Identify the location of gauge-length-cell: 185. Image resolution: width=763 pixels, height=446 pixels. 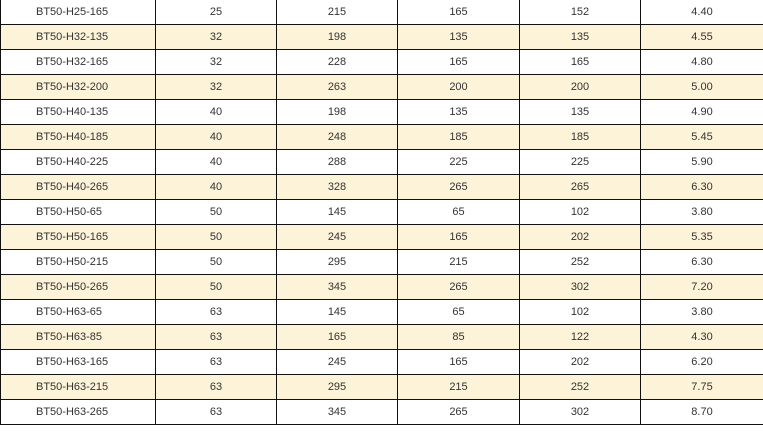
(580, 137).